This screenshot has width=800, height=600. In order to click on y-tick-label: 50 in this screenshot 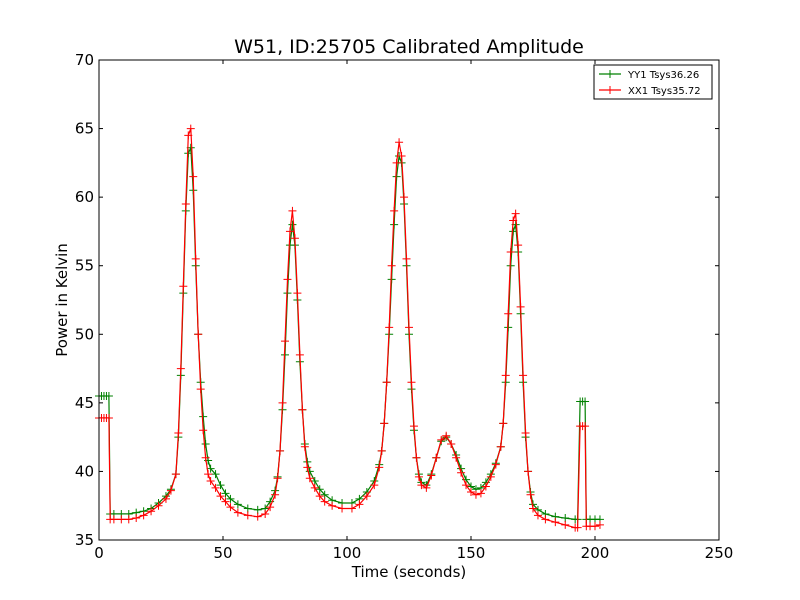, I will do `click(84, 334)`.